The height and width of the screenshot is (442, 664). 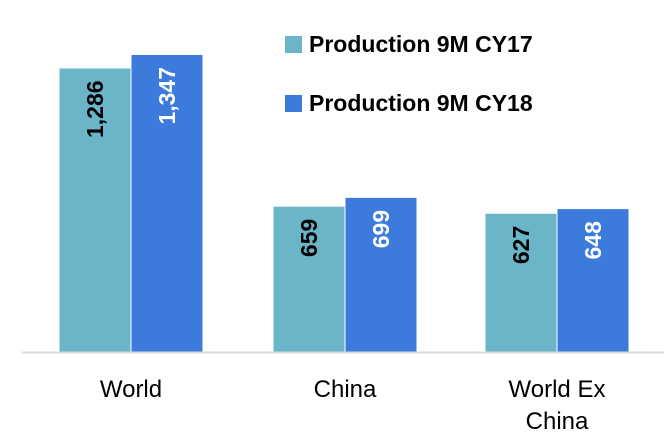 I want to click on legend: Production 9M CY17 Production 9M CY18, so click(x=409, y=73).